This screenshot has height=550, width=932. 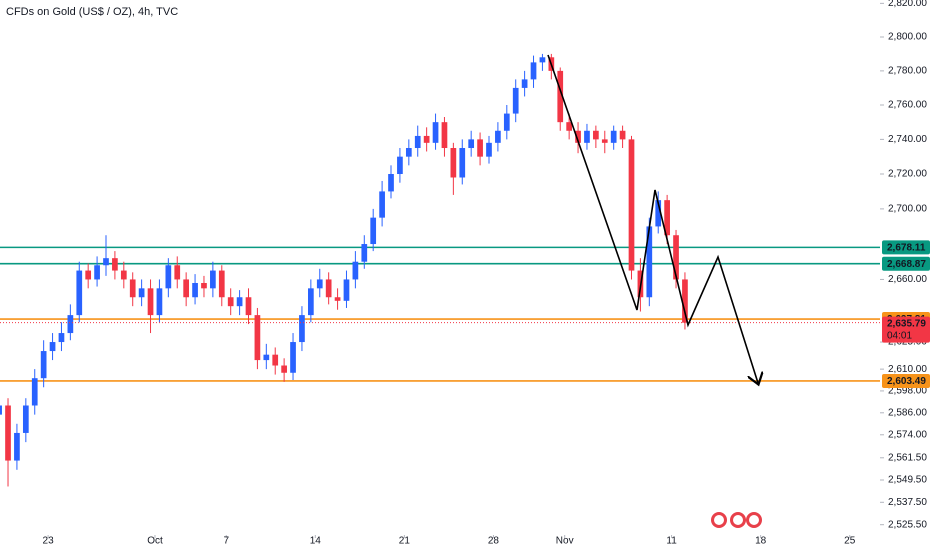 I want to click on last-price-label: 2,635.79, so click(x=906, y=323).